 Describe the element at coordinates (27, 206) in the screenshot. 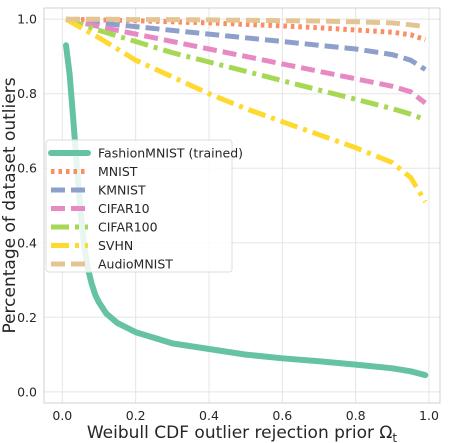

I see `y-axis-ticks: 0.0 0.2 0.4 0.6 0.8 1.0` at that location.